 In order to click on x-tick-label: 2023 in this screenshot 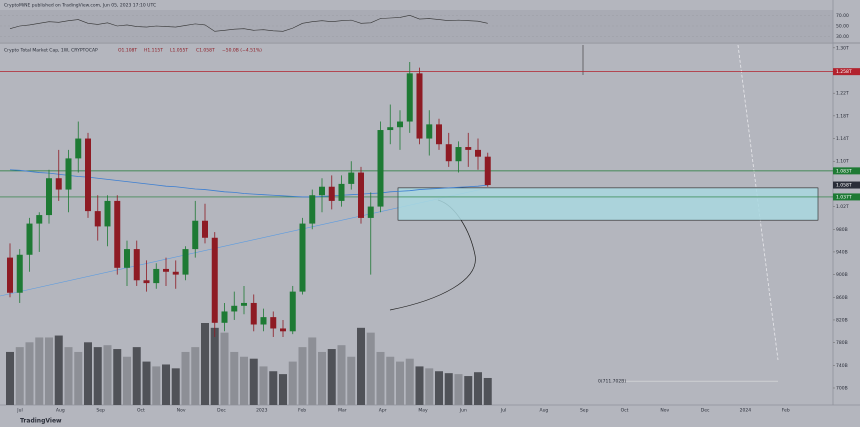, I will do `click(262, 411)`.